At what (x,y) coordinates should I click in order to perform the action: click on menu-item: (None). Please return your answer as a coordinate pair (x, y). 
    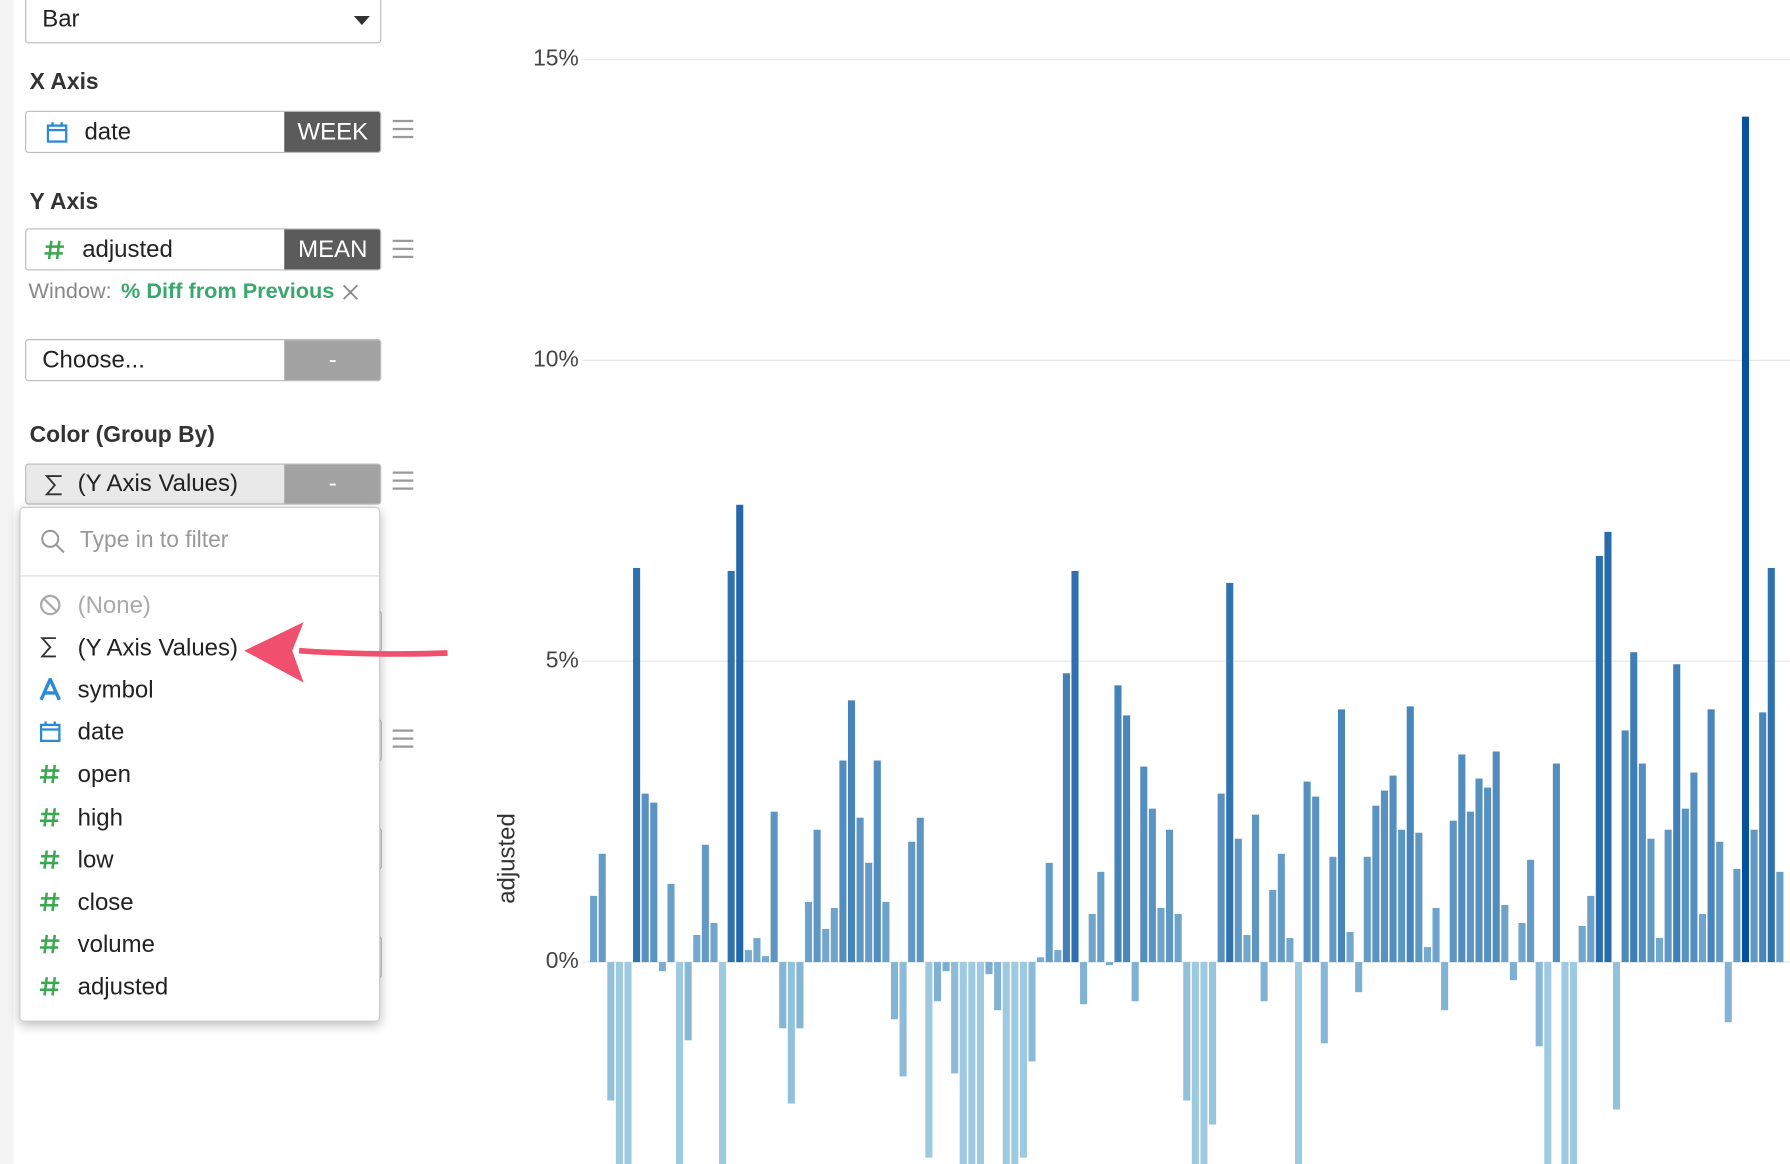
    Looking at the image, I should click on (200, 606).